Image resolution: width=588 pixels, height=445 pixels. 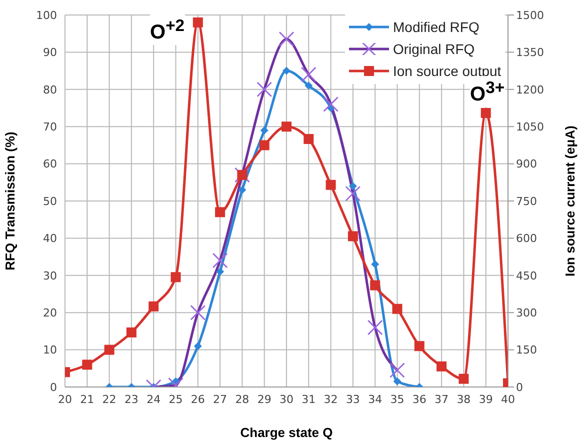 What do you see at coordinates (65, 399) in the screenshot?
I see `x-tick-label: 20` at bounding box center [65, 399].